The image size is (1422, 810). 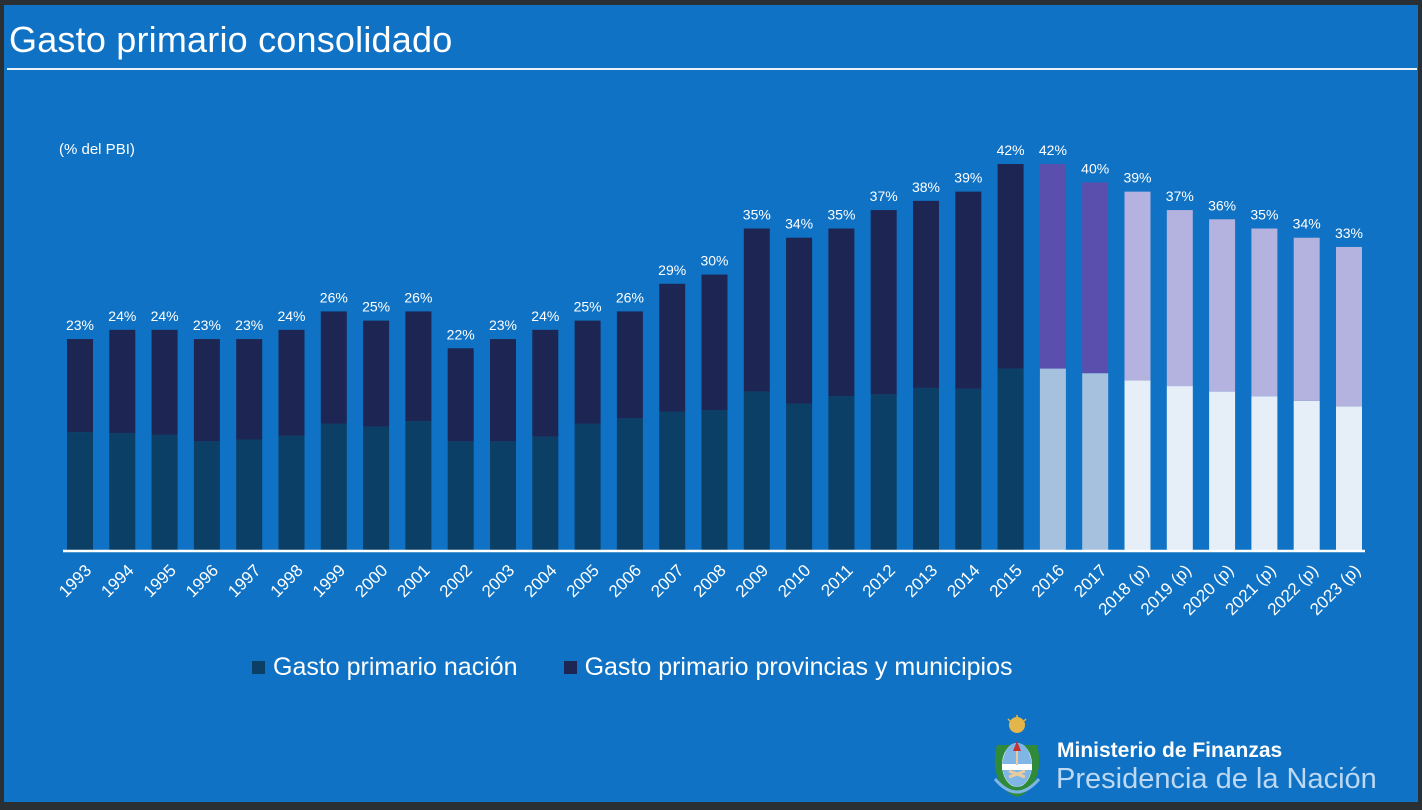 I want to click on x-tick-2014: 2014, so click(x=963, y=581).